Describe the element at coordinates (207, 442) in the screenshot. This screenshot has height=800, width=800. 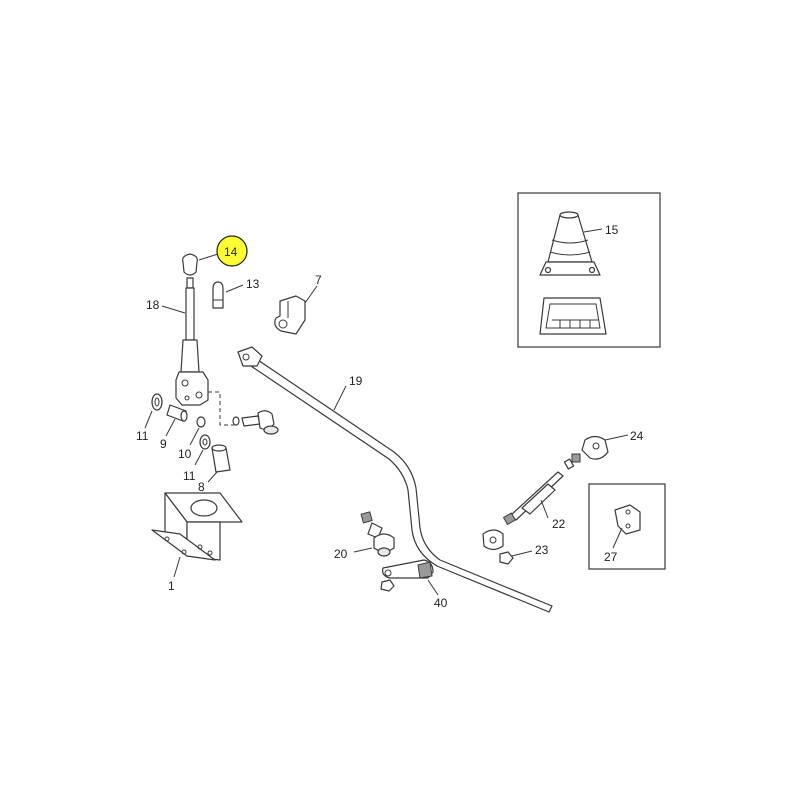
I see `lever-hardware: 11 9 10 11 8` at that location.